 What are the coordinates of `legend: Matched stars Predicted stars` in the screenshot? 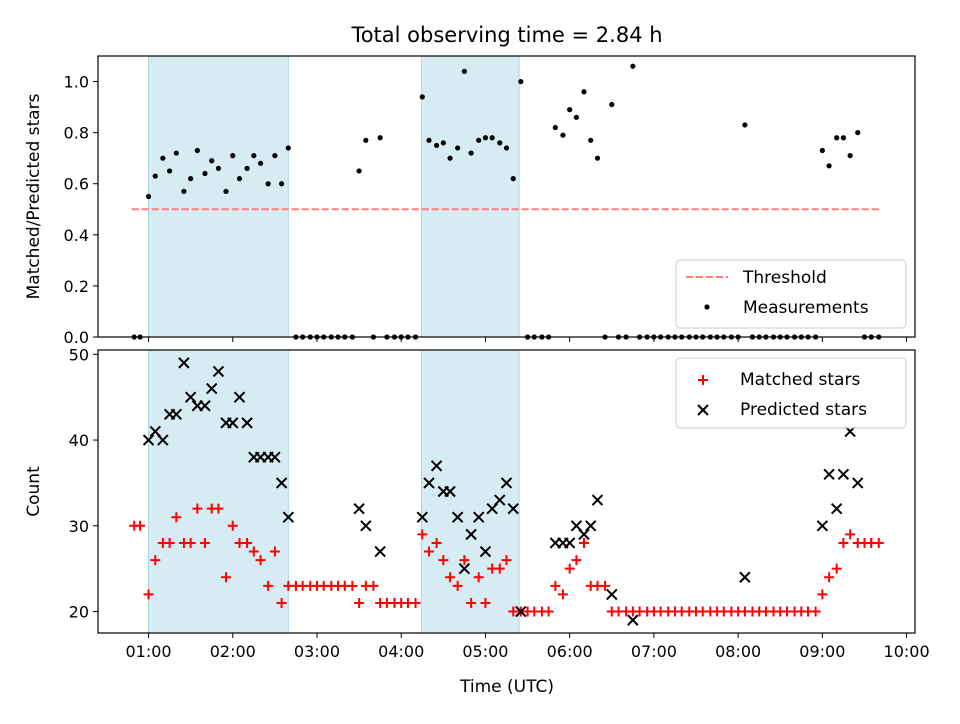 It's located at (791, 393).